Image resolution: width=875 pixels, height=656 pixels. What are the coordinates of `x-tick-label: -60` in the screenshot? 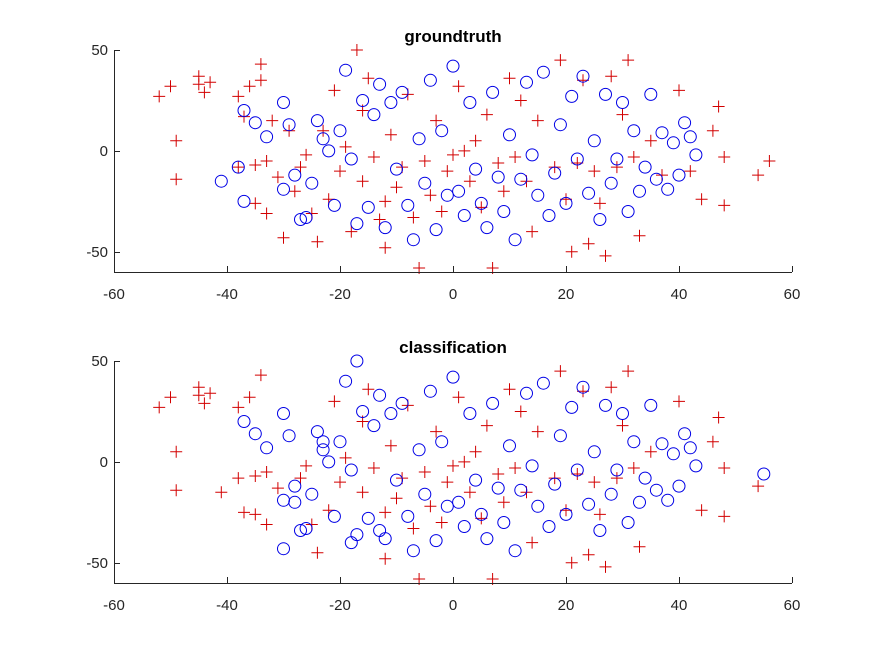 It's located at (114, 294).